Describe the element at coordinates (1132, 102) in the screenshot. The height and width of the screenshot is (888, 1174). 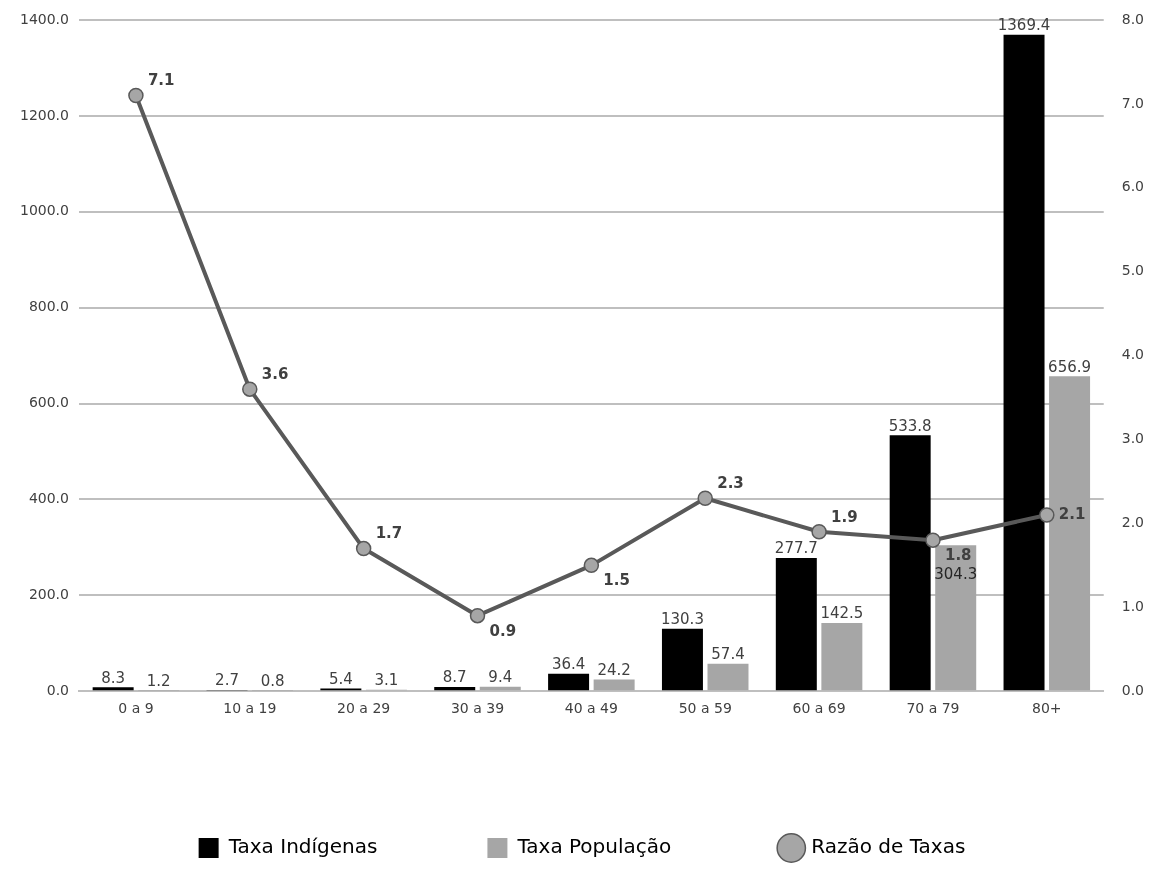
I see `y2-tick-label: 7.0` at that location.